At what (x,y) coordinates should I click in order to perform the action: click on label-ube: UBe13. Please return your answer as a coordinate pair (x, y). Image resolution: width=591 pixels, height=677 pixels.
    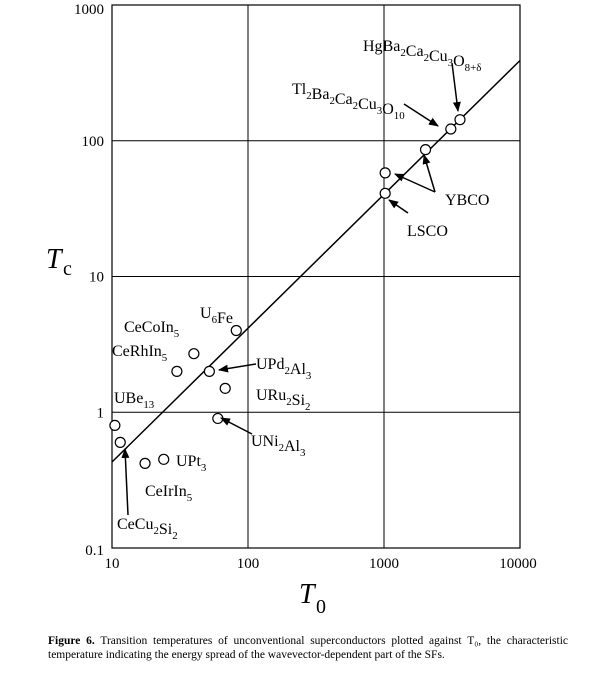
    Looking at the image, I should click on (134, 400).